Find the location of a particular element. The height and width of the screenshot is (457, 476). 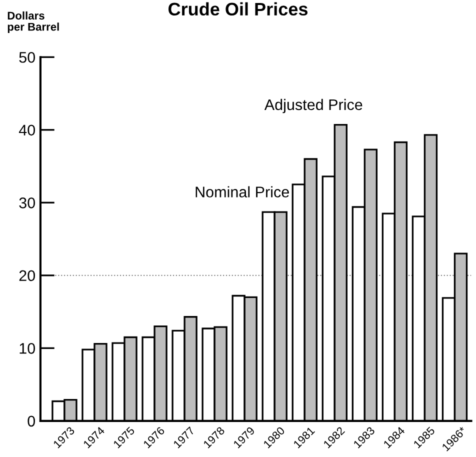

series-label: Nominal Price is located at coordinates (242, 192).